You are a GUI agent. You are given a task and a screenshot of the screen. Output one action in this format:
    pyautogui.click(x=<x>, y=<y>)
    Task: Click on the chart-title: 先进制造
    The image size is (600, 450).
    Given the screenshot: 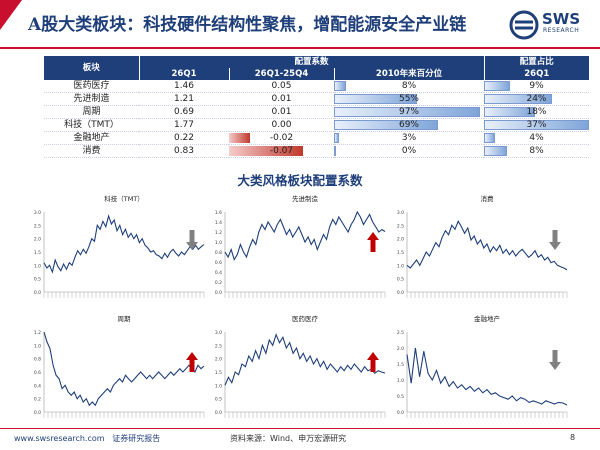 What is the action you would take?
    pyautogui.click(x=305, y=198)
    